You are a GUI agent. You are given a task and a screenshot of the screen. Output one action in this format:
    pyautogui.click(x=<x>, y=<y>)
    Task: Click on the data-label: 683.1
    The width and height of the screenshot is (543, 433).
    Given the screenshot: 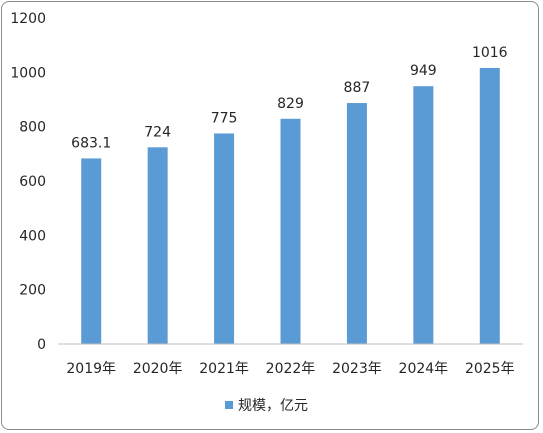 What is the action you would take?
    pyautogui.click(x=91, y=143)
    